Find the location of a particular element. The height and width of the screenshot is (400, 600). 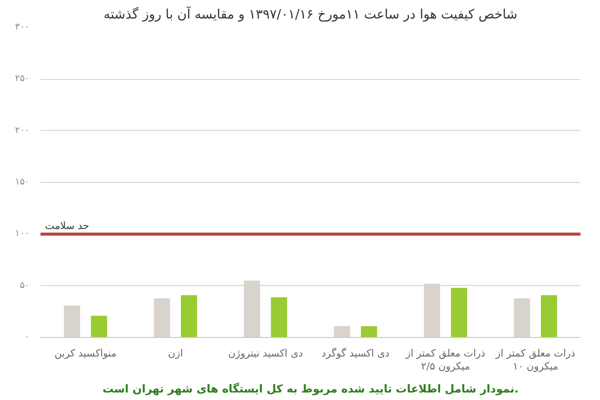

ref-line-label: حد سلامت is located at coordinates (67, 226).